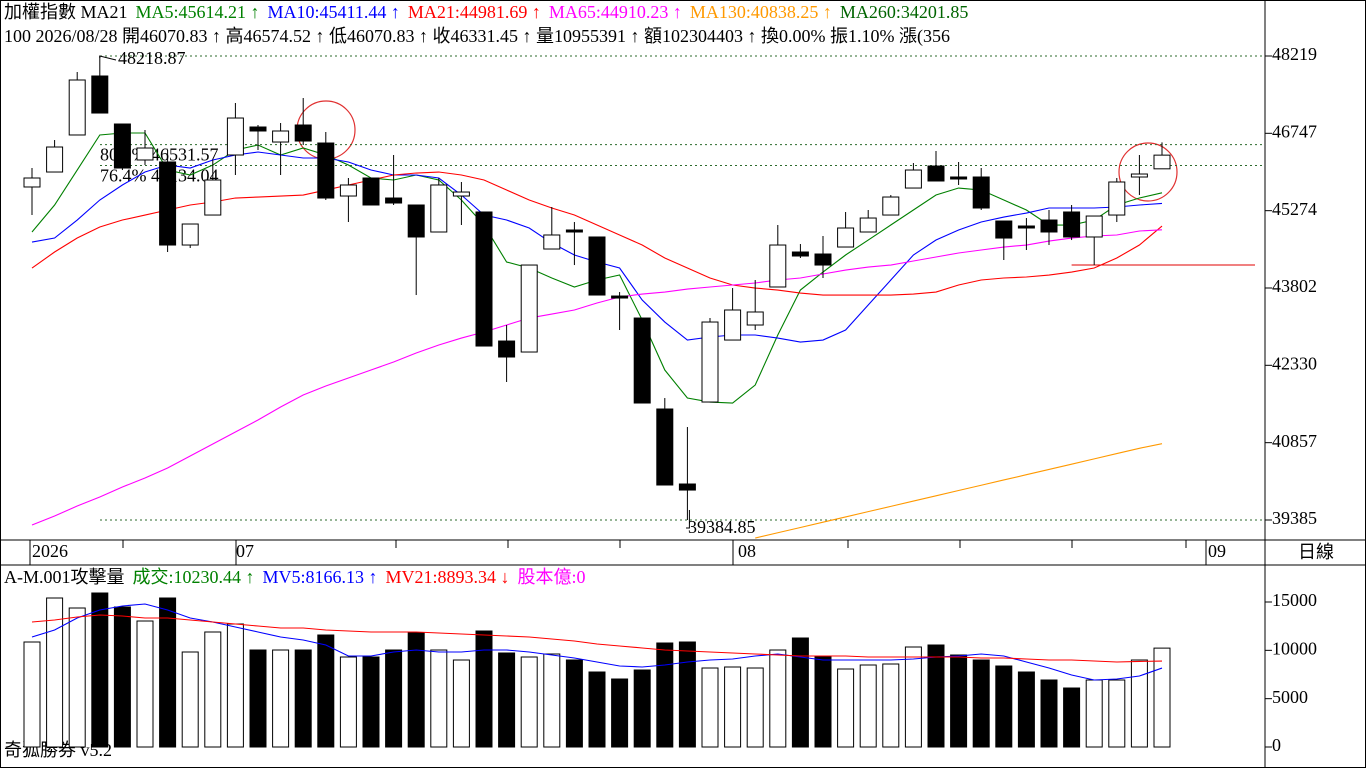 This screenshot has height=768, width=1366. Describe the element at coordinates (448, 577) in the screenshot. I see `legend-entry: MV21:8893.34 ↓` at that location.